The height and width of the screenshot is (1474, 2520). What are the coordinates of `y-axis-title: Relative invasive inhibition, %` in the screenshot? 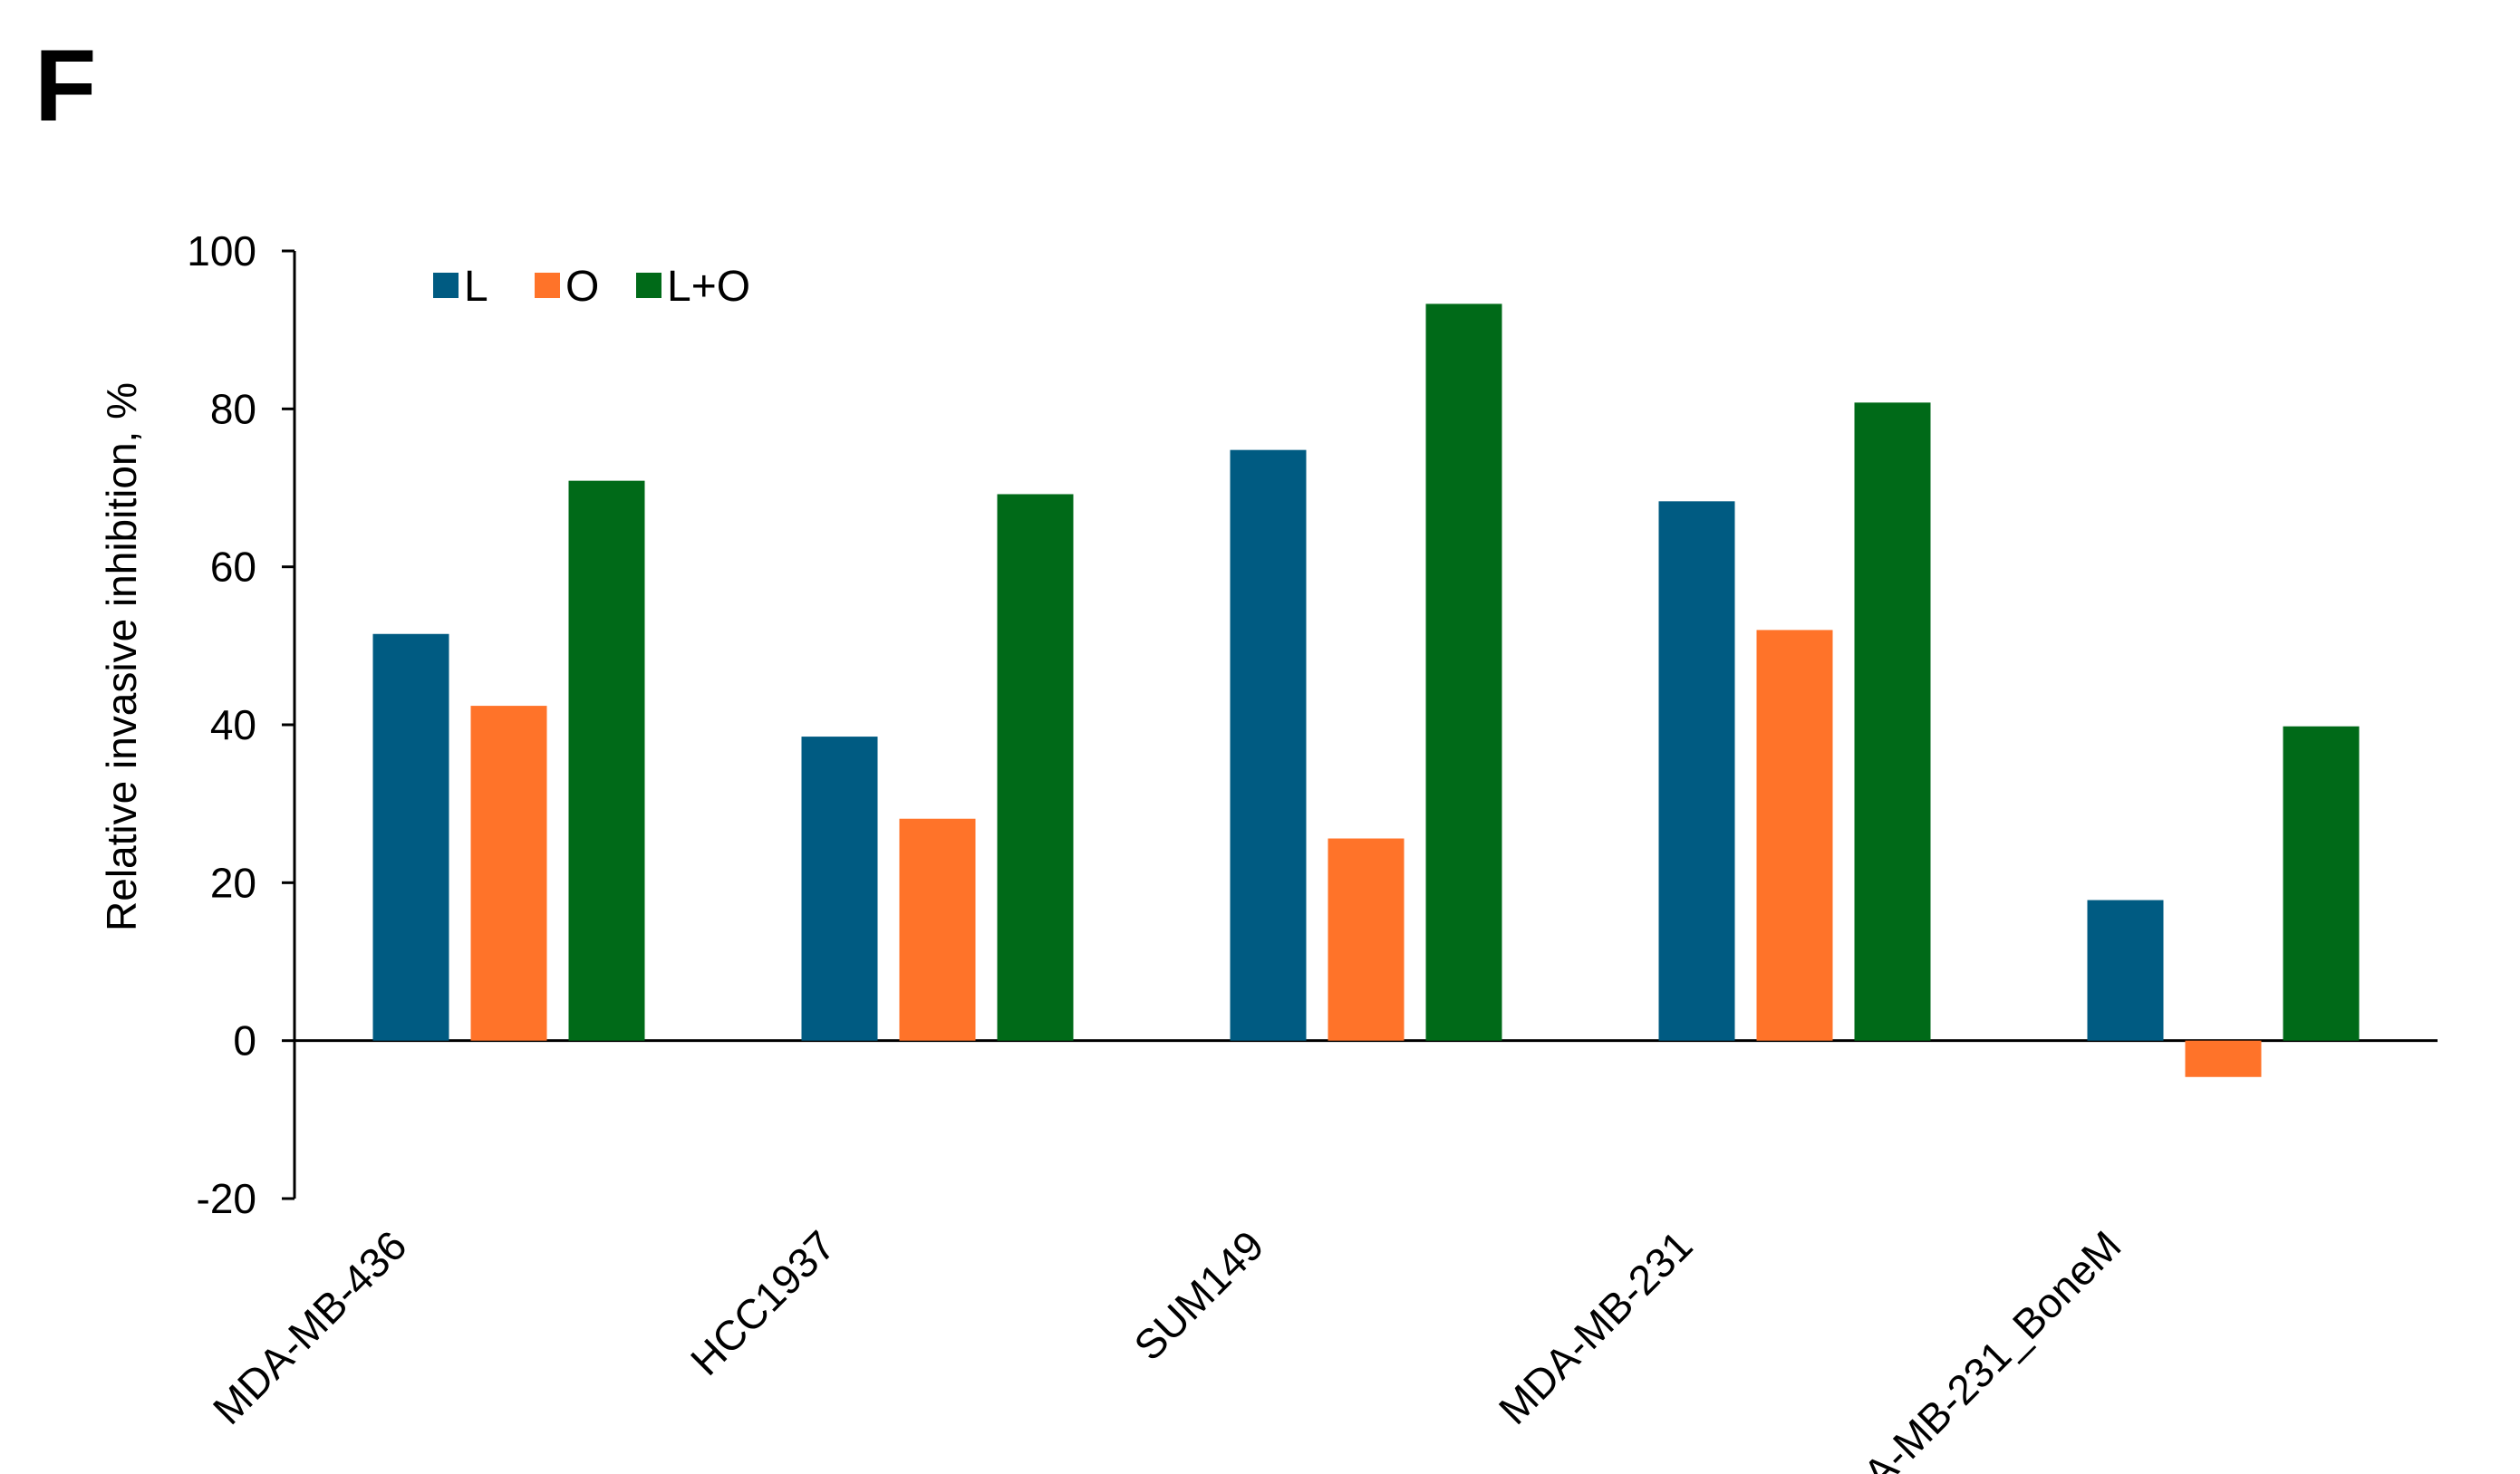 It's located at (121, 656).